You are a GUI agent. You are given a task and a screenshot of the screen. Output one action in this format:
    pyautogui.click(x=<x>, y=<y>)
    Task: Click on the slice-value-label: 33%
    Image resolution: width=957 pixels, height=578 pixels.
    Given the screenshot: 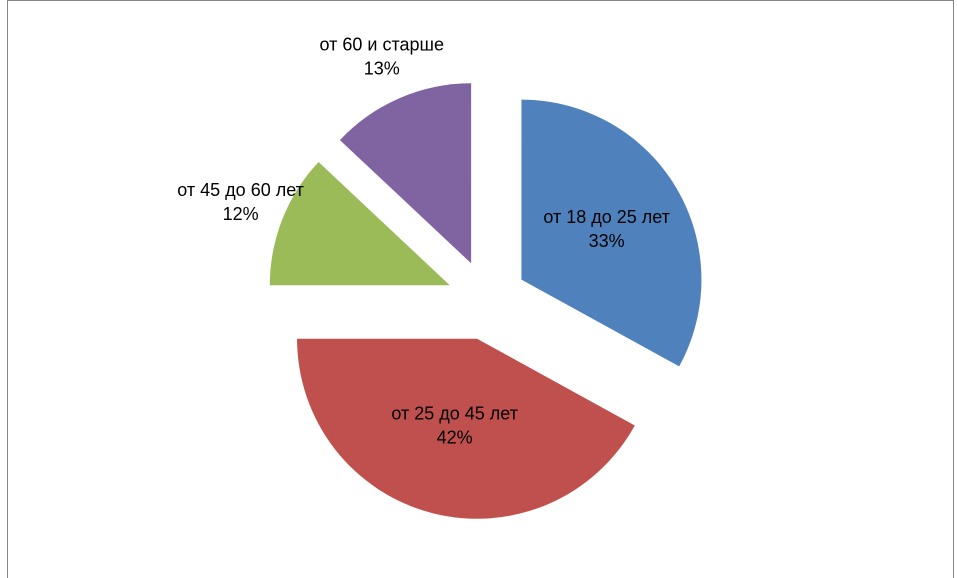 What is the action you would take?
    pyautogui.click(x=607, y=241)
    